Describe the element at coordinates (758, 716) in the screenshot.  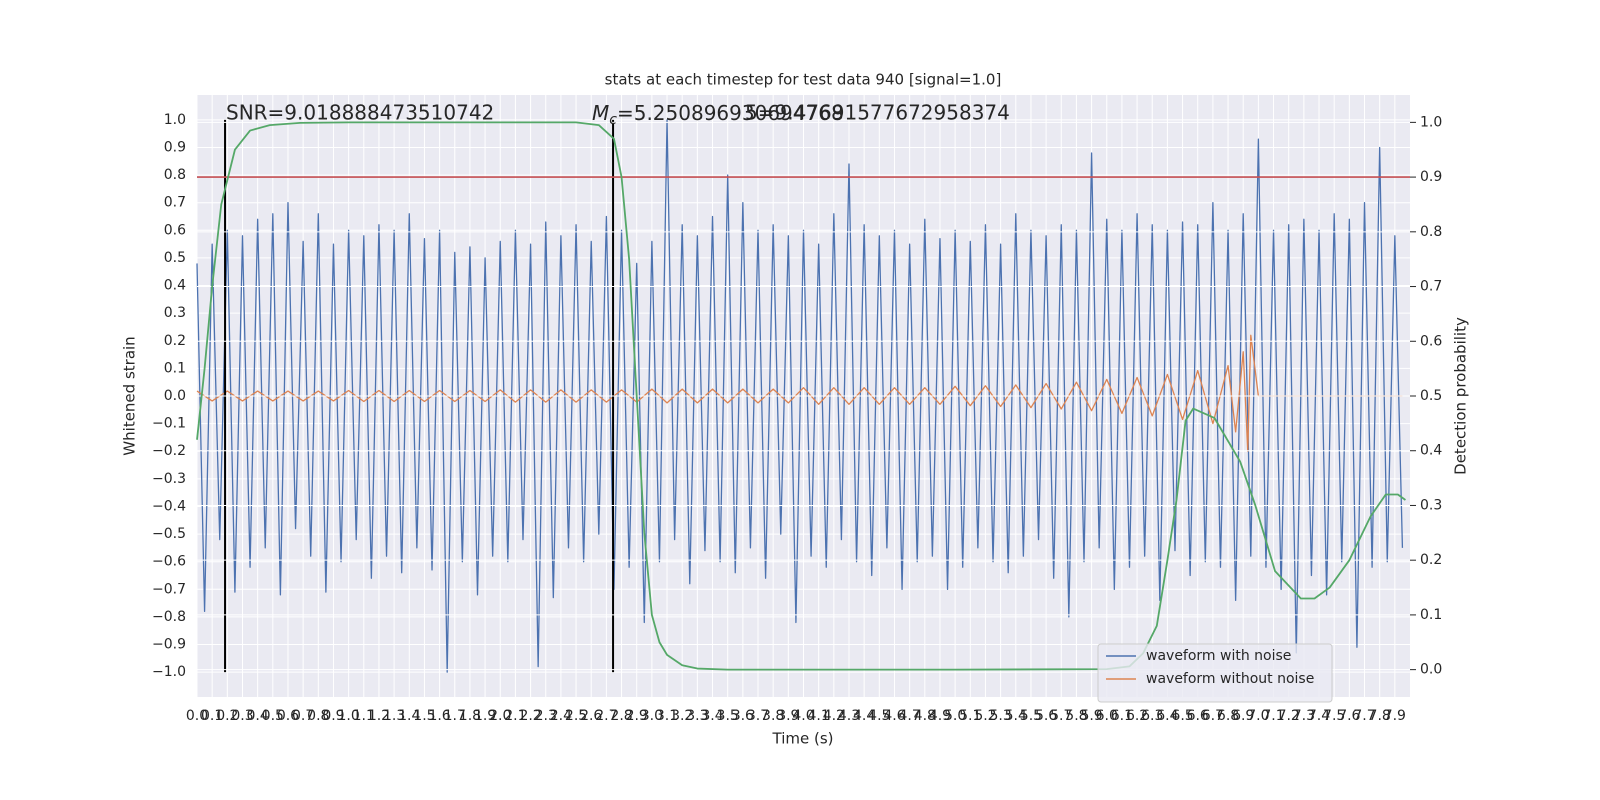
I see `x-tick-label: 3.7` at that location.